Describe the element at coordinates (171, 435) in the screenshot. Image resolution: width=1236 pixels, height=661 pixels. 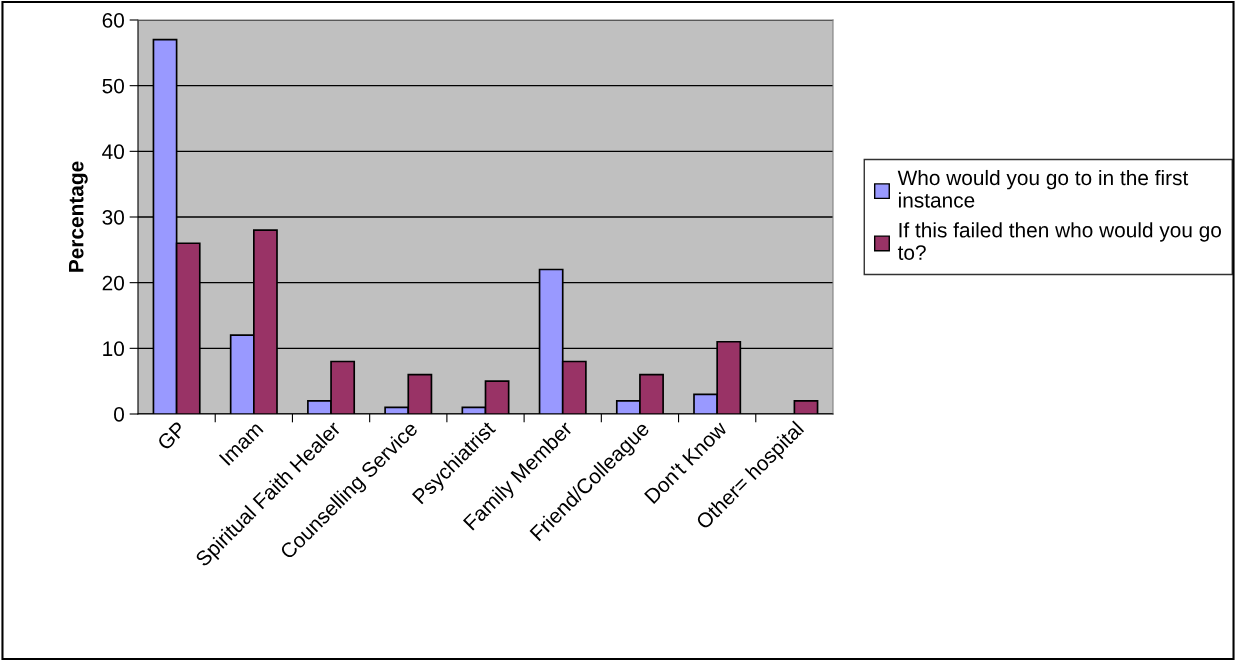
I see `x-tick-label: GP` at that location.